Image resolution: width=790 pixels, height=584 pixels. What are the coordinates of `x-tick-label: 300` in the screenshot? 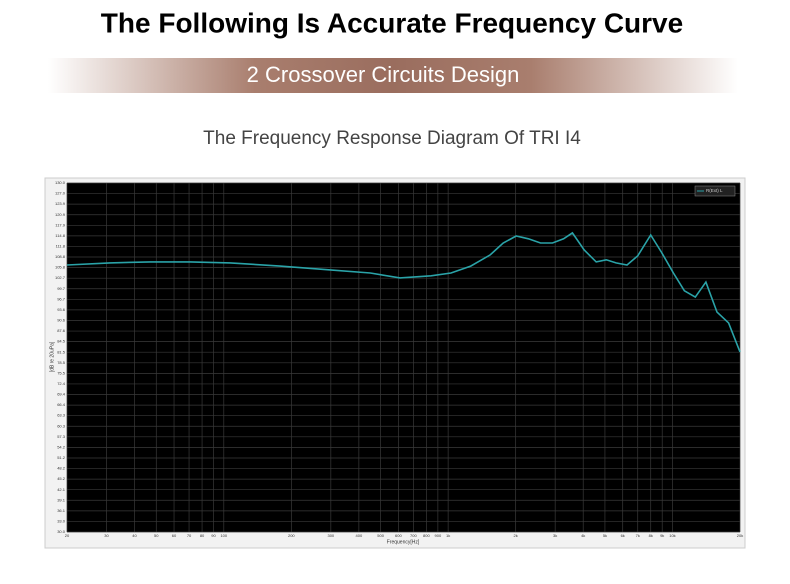 It's located at (330, 535).